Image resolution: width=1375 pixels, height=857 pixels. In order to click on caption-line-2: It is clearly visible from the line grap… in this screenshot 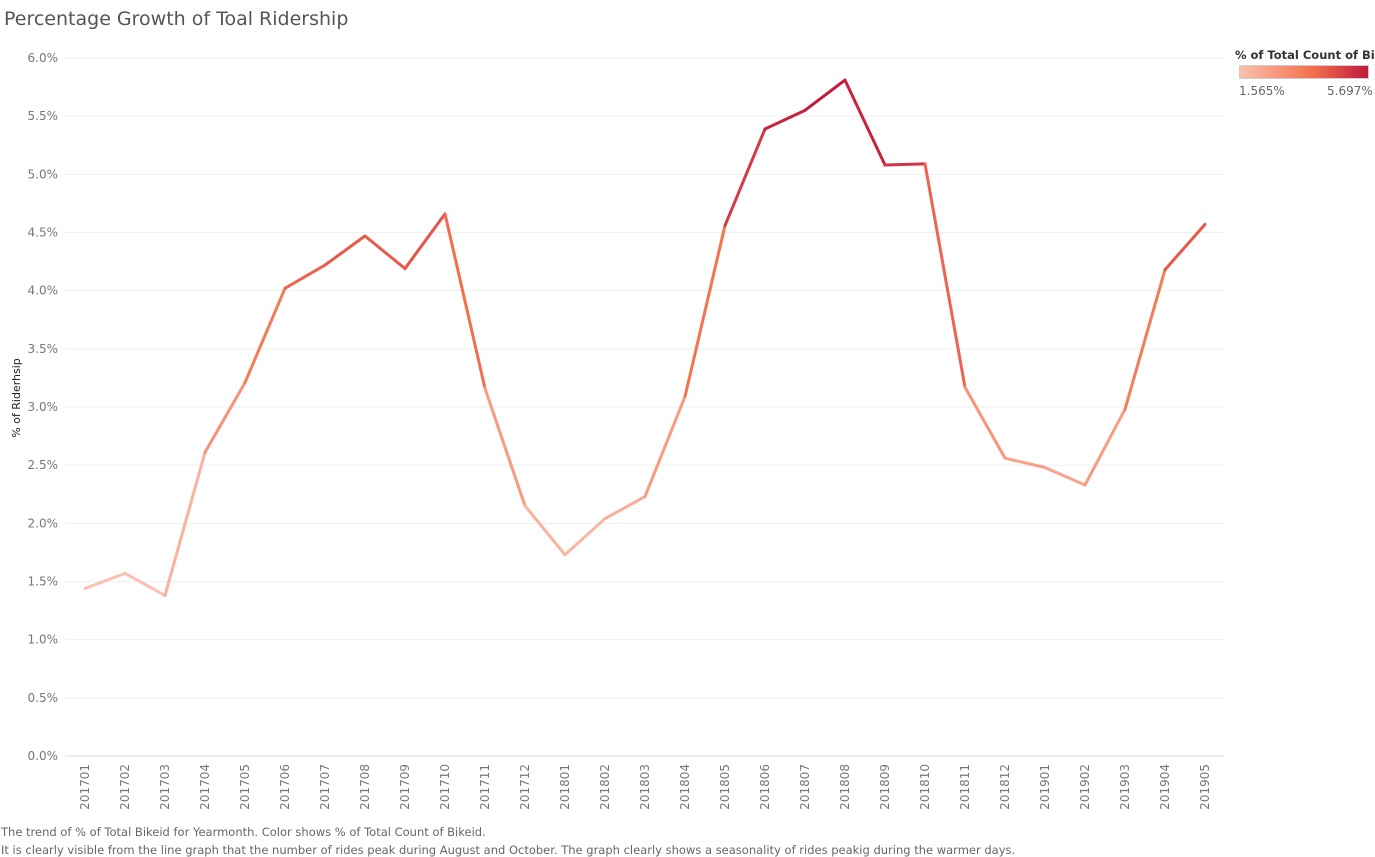, I will do `click(508, 850)`.